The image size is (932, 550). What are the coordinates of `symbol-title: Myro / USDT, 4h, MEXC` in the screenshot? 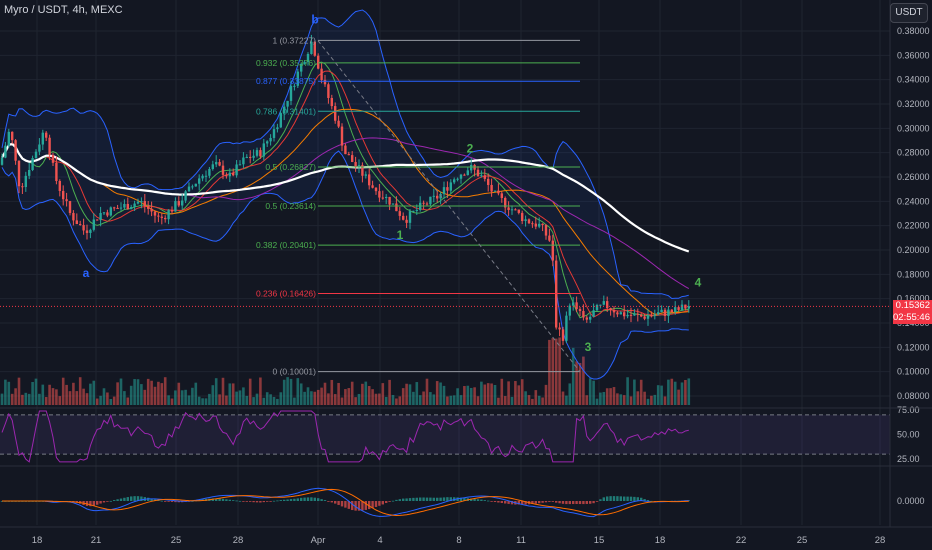 It's located at (63, 10).